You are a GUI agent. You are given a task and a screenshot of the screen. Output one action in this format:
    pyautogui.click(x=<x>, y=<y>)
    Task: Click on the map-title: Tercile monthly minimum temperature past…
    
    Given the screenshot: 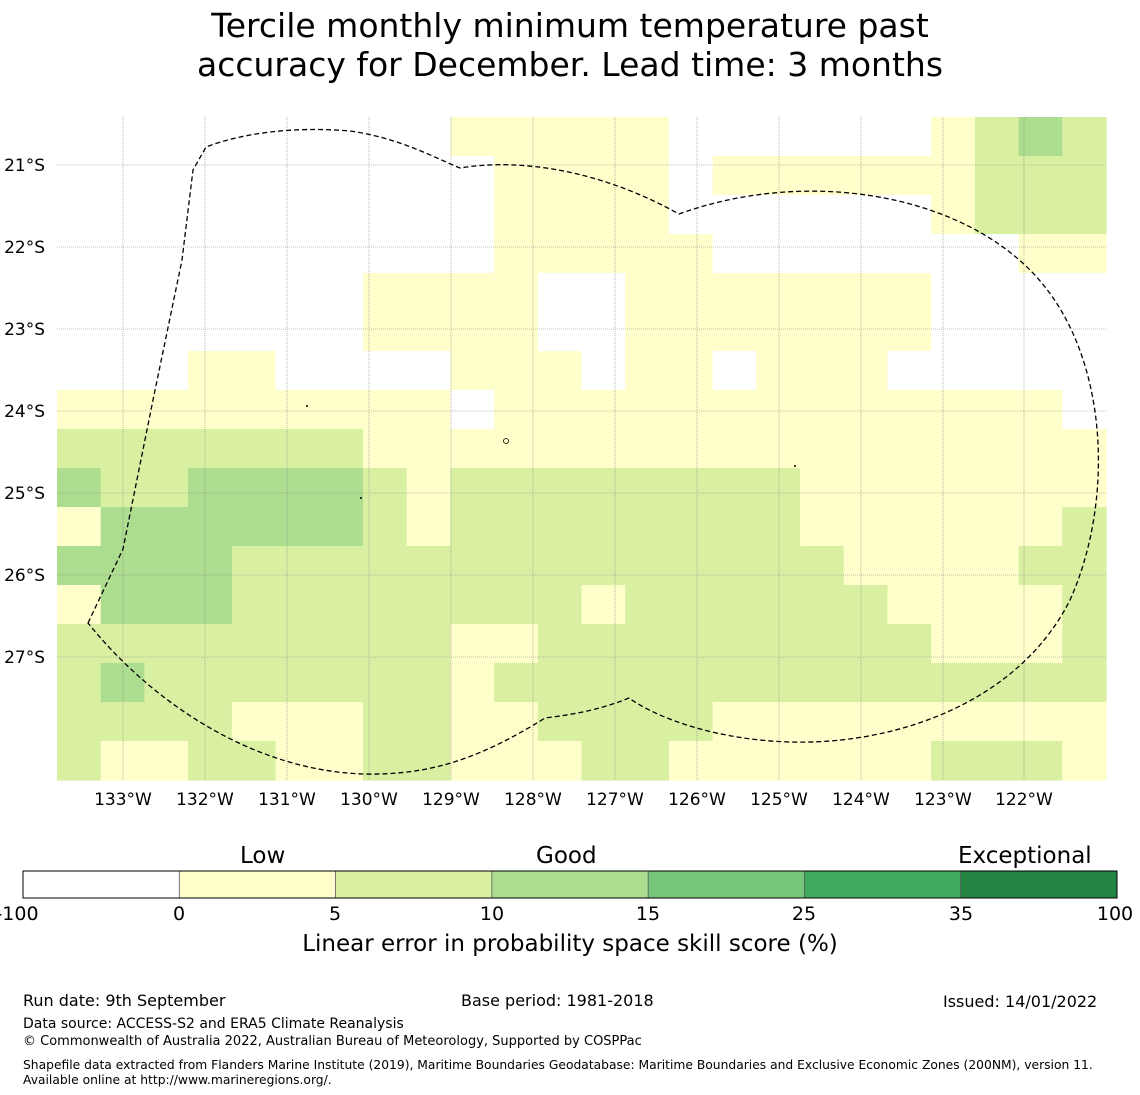 What is the action you would take?
    pyautogui.click(x=570, y=45)
    